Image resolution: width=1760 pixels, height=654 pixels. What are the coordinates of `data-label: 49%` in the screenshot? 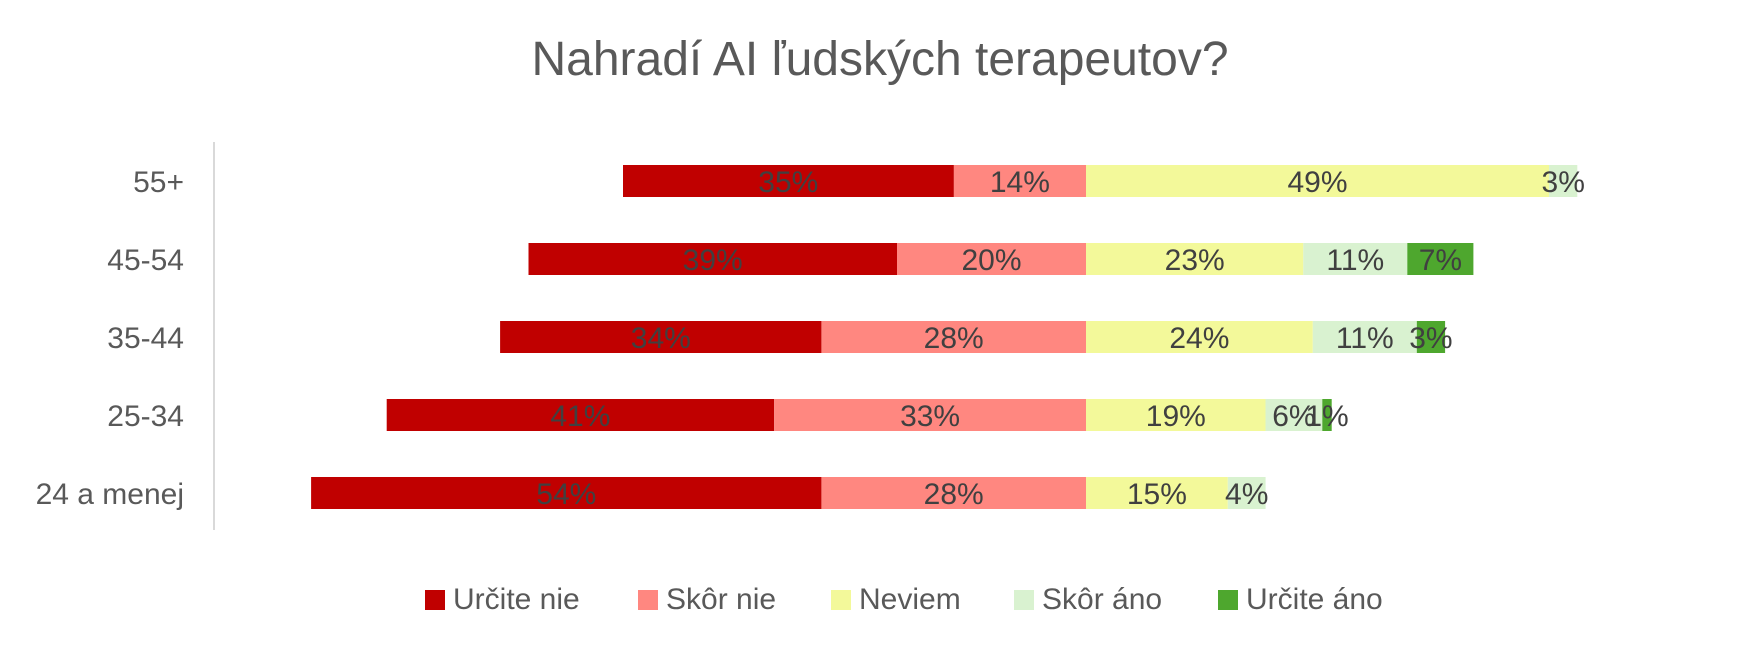 It's located at (1317, 182).